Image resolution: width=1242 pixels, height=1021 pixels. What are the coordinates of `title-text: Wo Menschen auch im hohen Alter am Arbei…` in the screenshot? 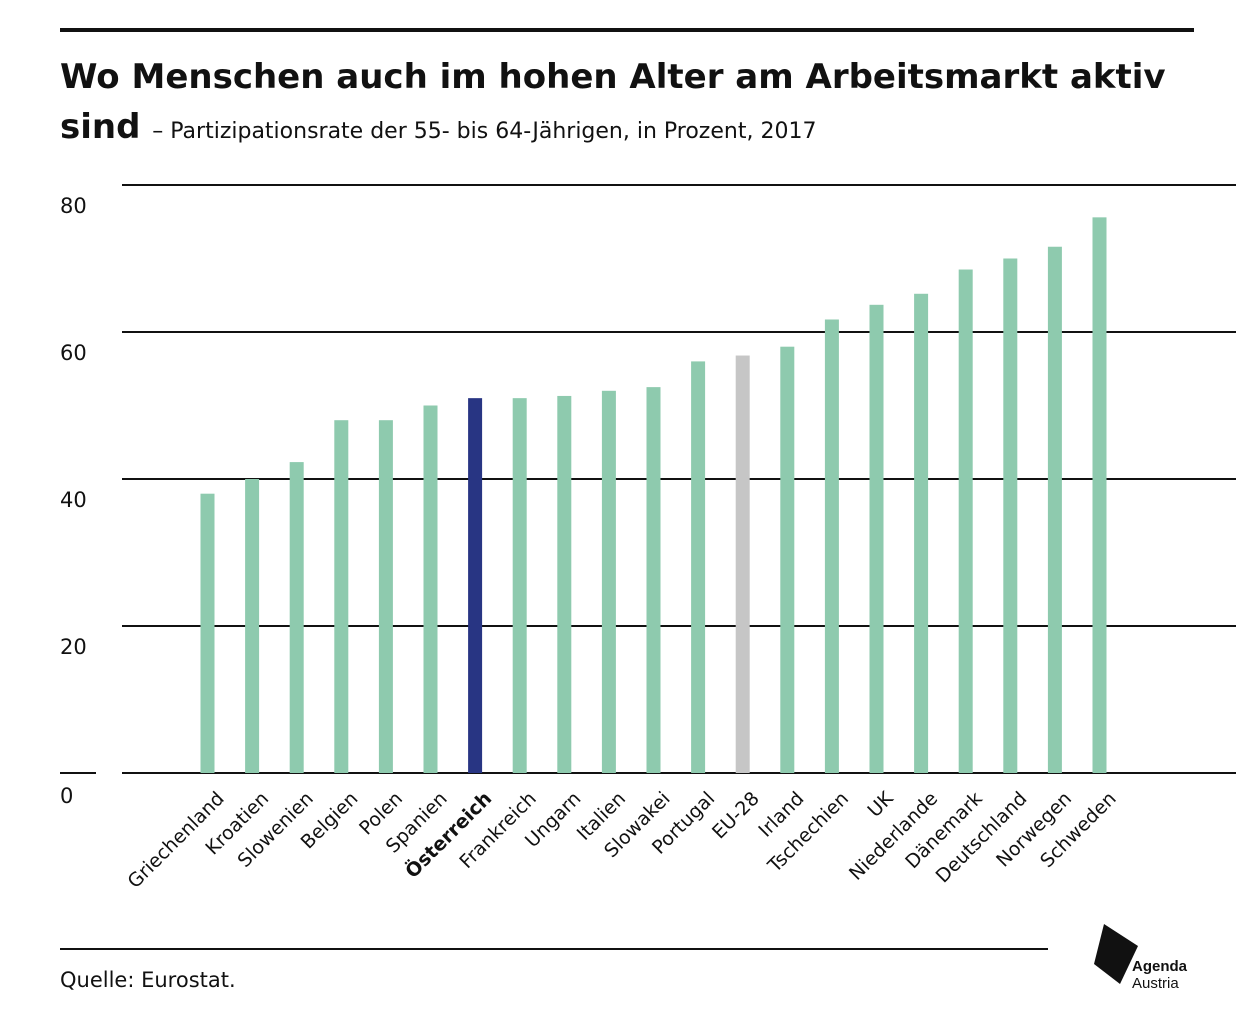 It's located at (613, 102).